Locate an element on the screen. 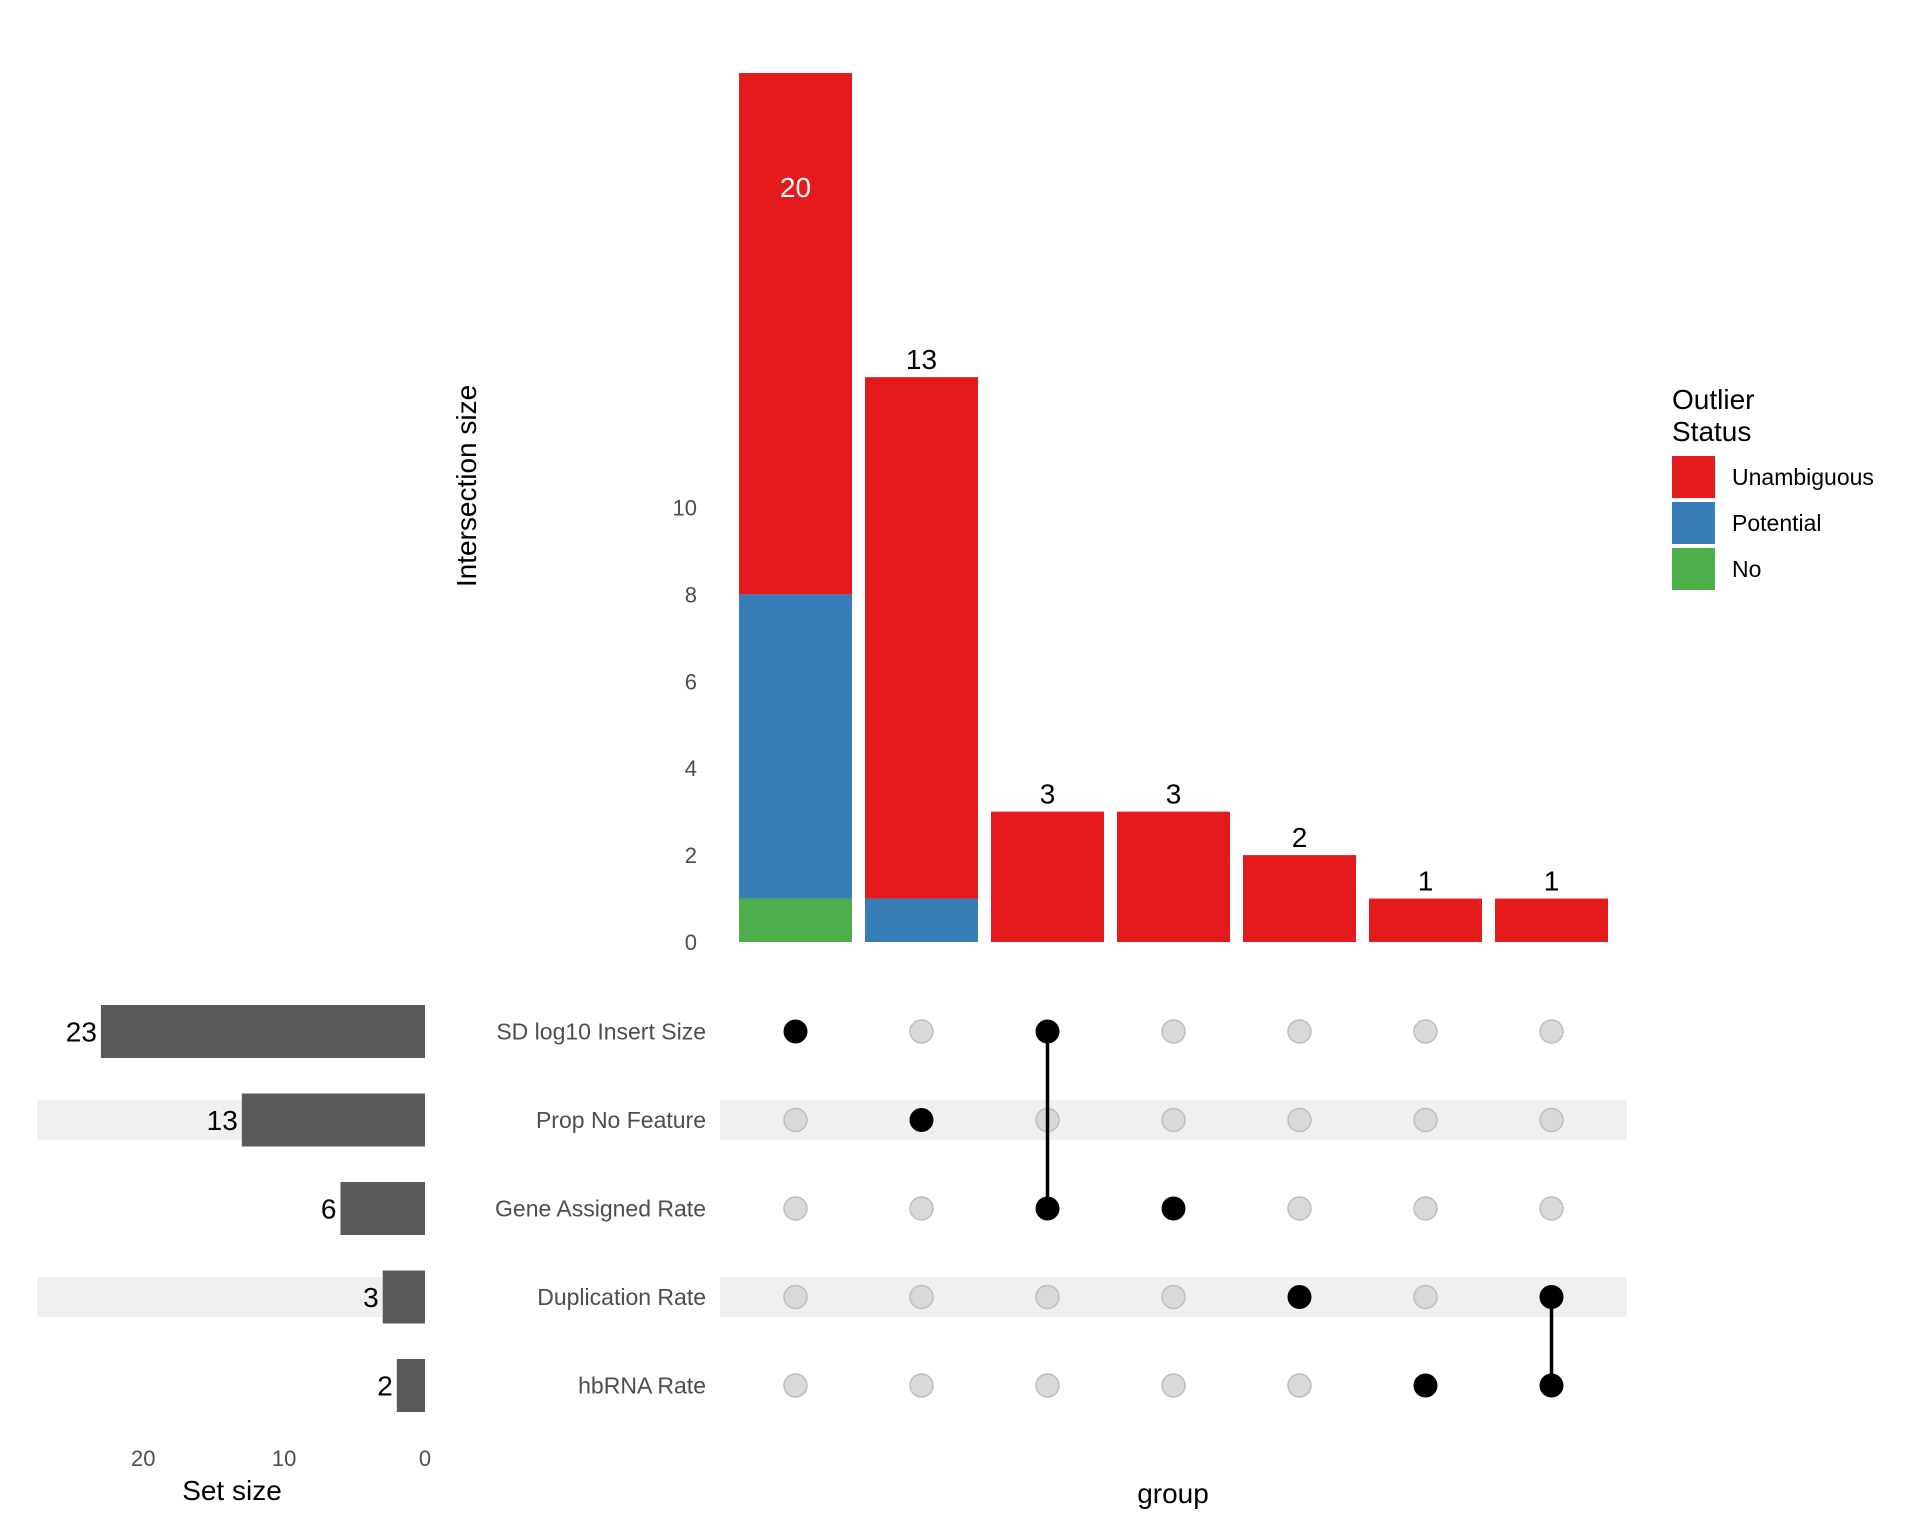 This screenshot has height=1536, width=1920. intersection-bar-label: 13 is located at coordinates (921, 359).